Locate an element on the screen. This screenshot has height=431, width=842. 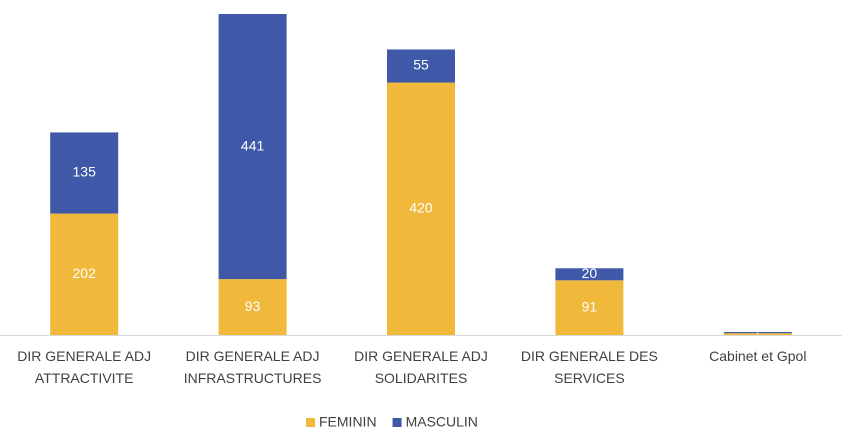
data-label: 202 is located at coordinates (85, 273).